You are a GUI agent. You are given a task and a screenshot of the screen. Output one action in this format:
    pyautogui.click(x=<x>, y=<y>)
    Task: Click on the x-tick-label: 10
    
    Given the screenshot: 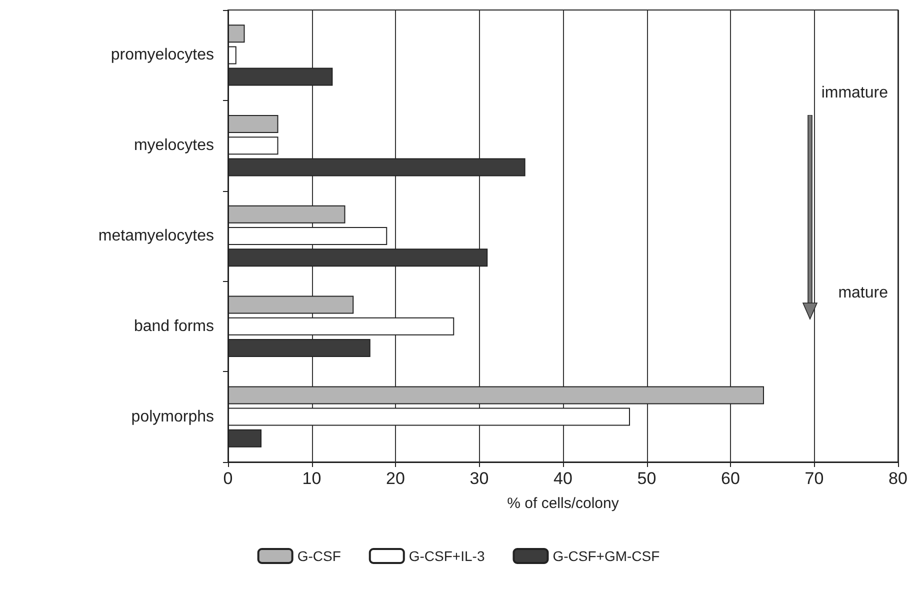 What is the action you would take?
    pyautogui.click(x=312, y=478)
    